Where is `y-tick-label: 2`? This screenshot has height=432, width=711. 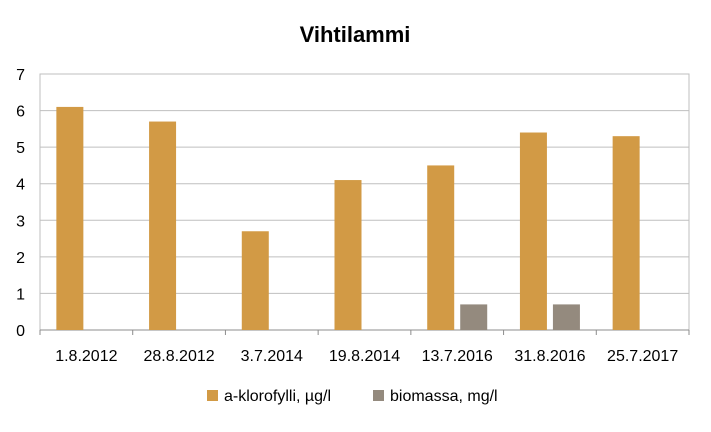 y-tick-label: 2 is located at coordinates (20, 258).